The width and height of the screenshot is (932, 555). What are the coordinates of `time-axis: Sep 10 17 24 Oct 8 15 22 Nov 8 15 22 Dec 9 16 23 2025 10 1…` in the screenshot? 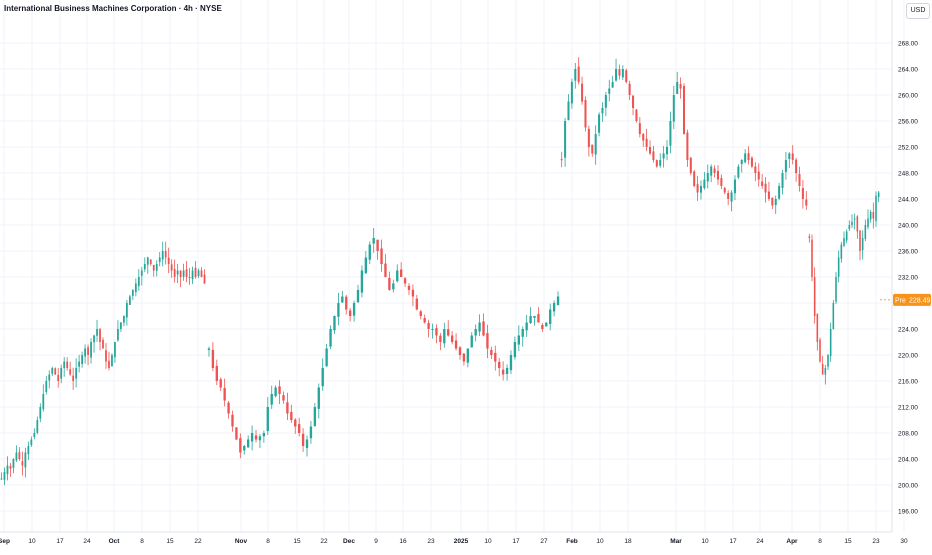 It's located at (454, 541).